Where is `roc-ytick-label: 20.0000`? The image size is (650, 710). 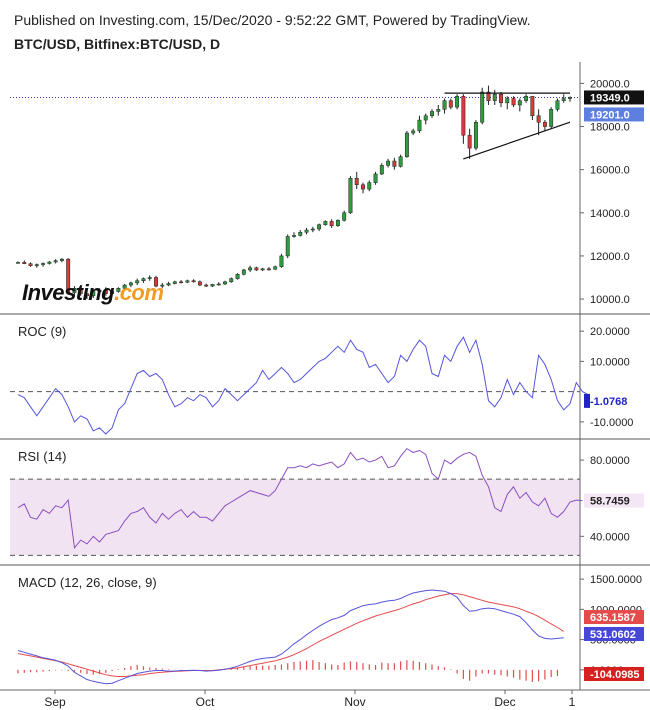
roc-ytick-label: 20.0000 is located at coordinates (610, 332).